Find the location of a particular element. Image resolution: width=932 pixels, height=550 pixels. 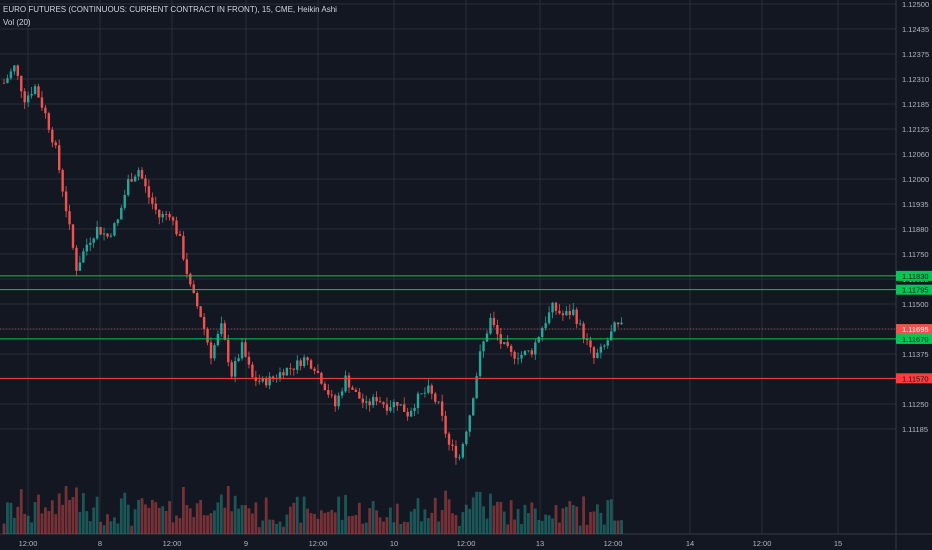

time-axis-tick: 8 is located at coordinates (100, 543).